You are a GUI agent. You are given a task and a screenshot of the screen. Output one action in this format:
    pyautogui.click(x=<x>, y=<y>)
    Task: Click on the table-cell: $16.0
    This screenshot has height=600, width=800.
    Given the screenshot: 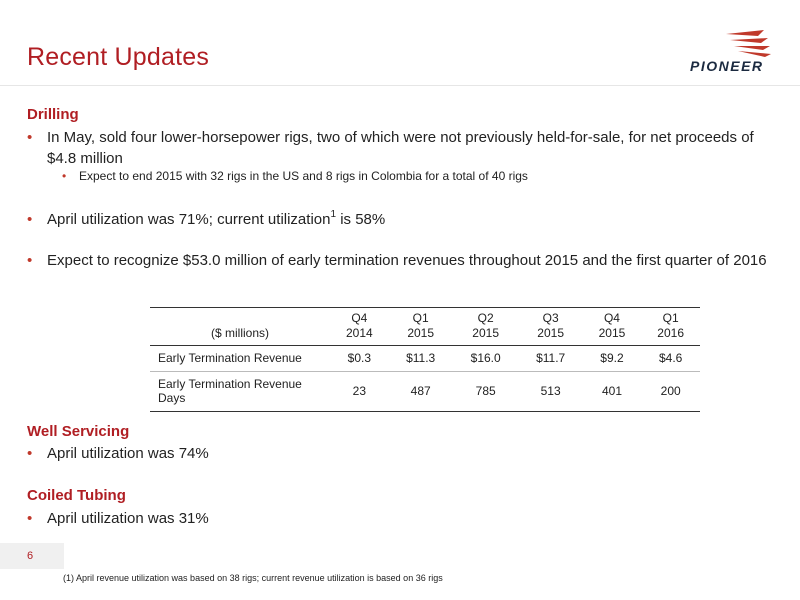 What is the action you would take?
    pyautogui.click(x=485, y=358)
    